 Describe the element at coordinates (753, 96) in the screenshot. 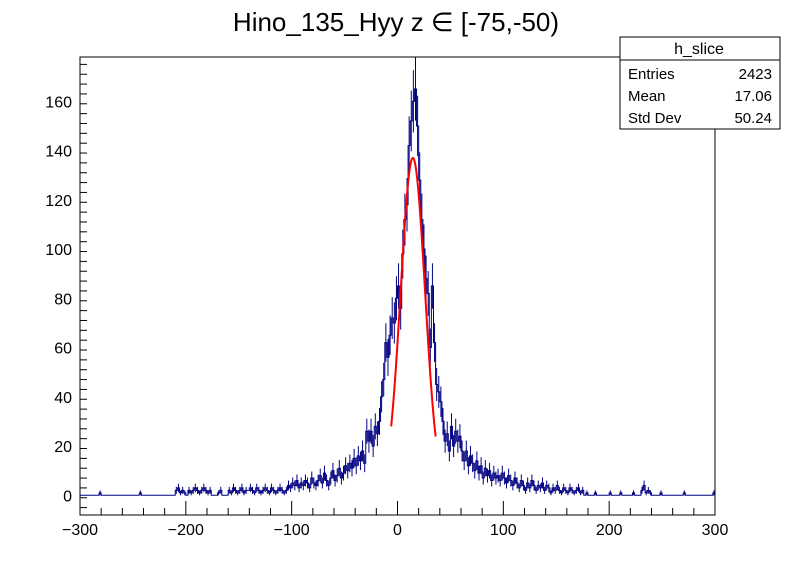

I see `stats-mean-value: 17.06` at that location.